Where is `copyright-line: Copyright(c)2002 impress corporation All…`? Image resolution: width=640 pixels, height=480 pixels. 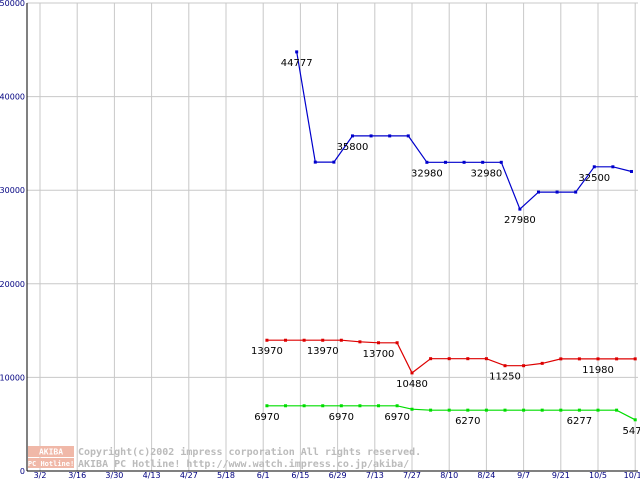
copyright-line: Copyright(c)2002 impress corporation All… is located at coordinates (249, 452).